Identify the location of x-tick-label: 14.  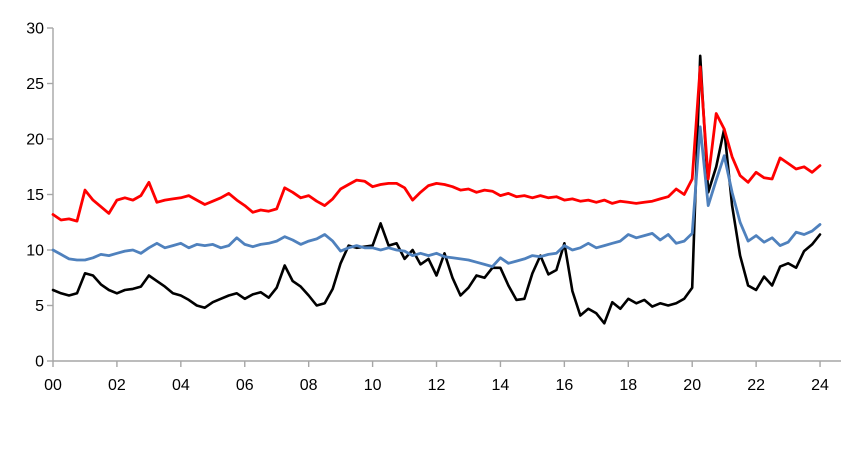
(501, 385).